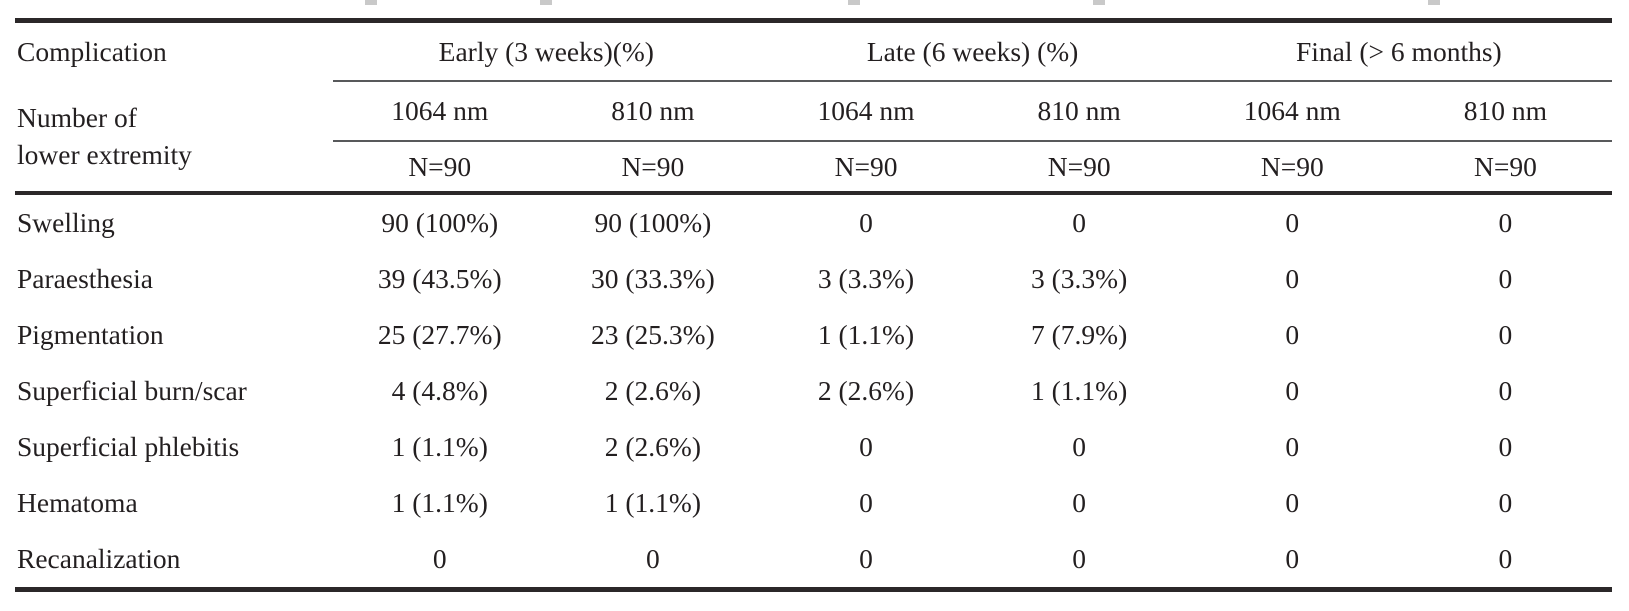 The width and height of the screenshot is (1629, 611). Describe the element at coordinates (439, 278) in the screenshot. I see `cell-value: 39 (43.5%)` at that location.